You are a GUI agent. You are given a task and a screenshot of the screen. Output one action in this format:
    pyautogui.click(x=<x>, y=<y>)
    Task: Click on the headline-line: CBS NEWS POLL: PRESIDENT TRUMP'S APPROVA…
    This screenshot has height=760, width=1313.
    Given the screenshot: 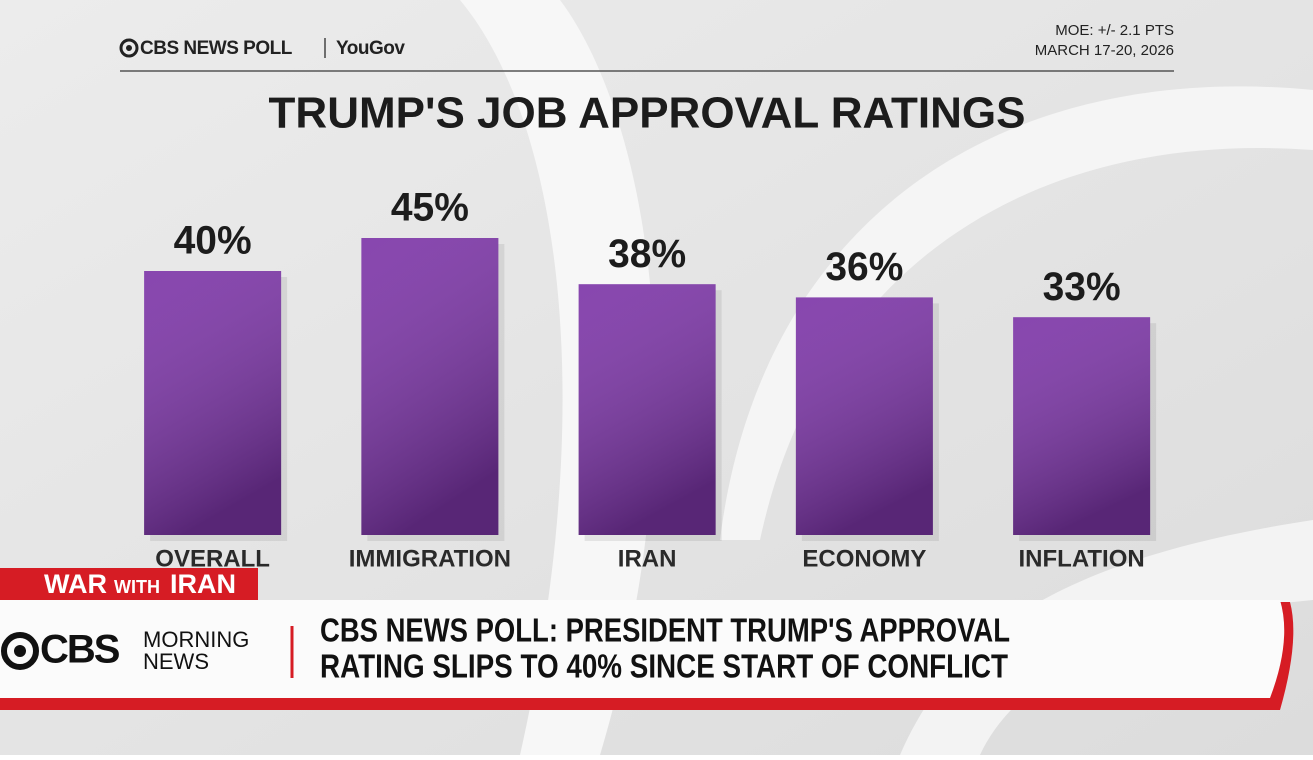 What is the action you would take?
    pyautogui.click(x=665, y=630)
    